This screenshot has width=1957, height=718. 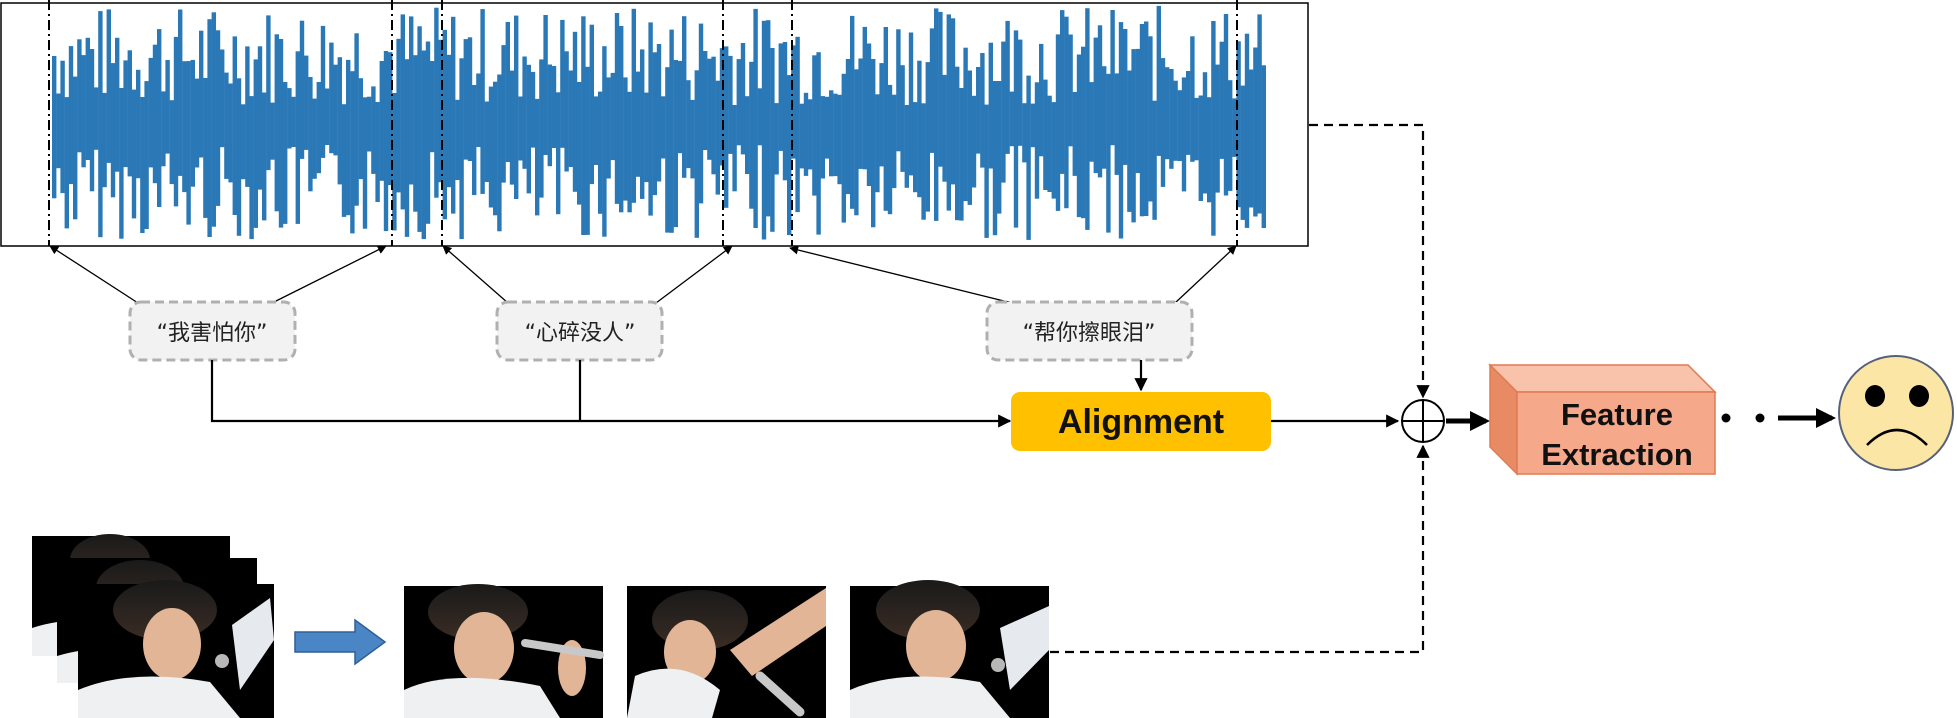 I want to click on feature-label-line2: Extraction, so click(x=1617, y=454).